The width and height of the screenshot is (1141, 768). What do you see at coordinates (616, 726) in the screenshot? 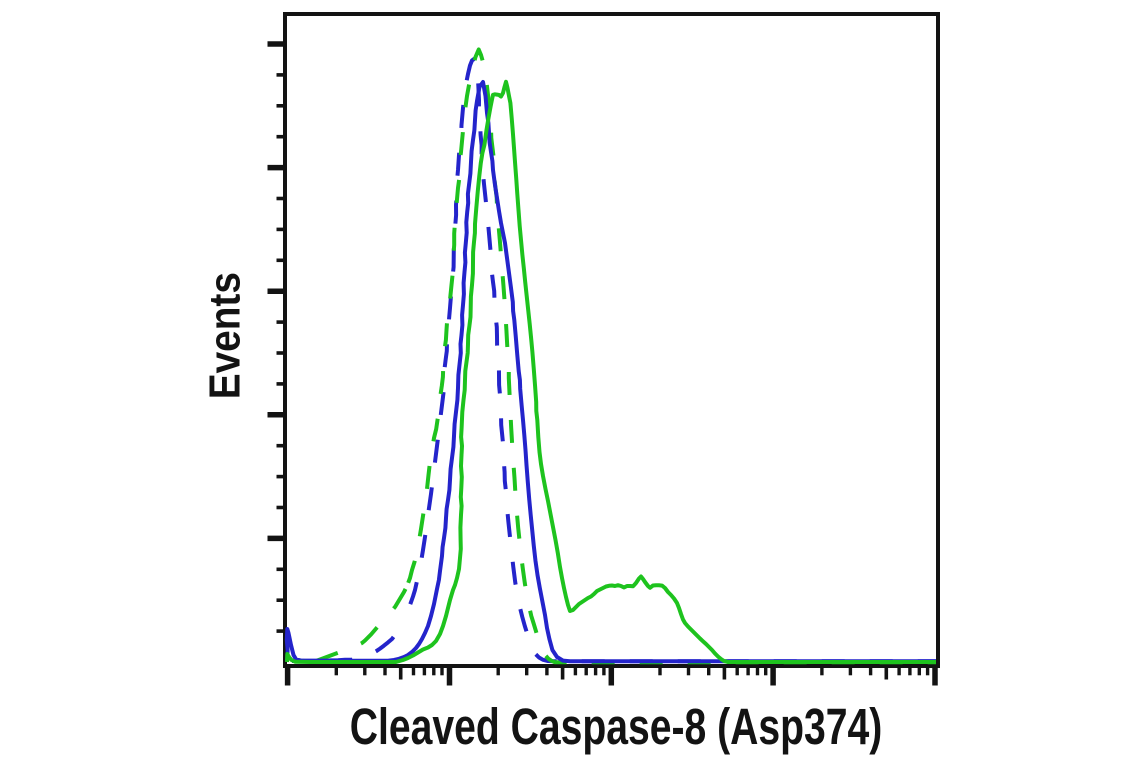
I see `svg-text: Cleaved Caspase-8 (Asp374)` at bounding box center [616, 726].